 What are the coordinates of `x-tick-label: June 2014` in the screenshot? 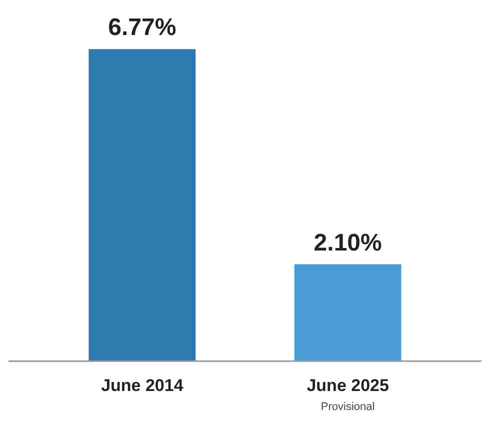 It's located at (142, 386).